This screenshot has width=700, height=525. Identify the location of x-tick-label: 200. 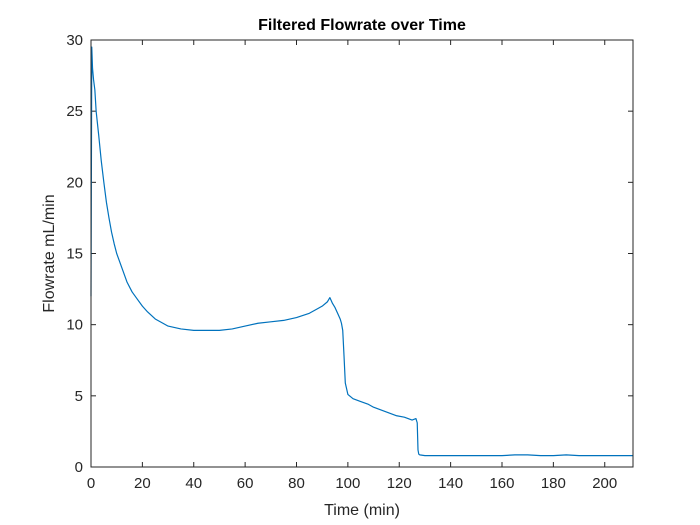
(604, 483).